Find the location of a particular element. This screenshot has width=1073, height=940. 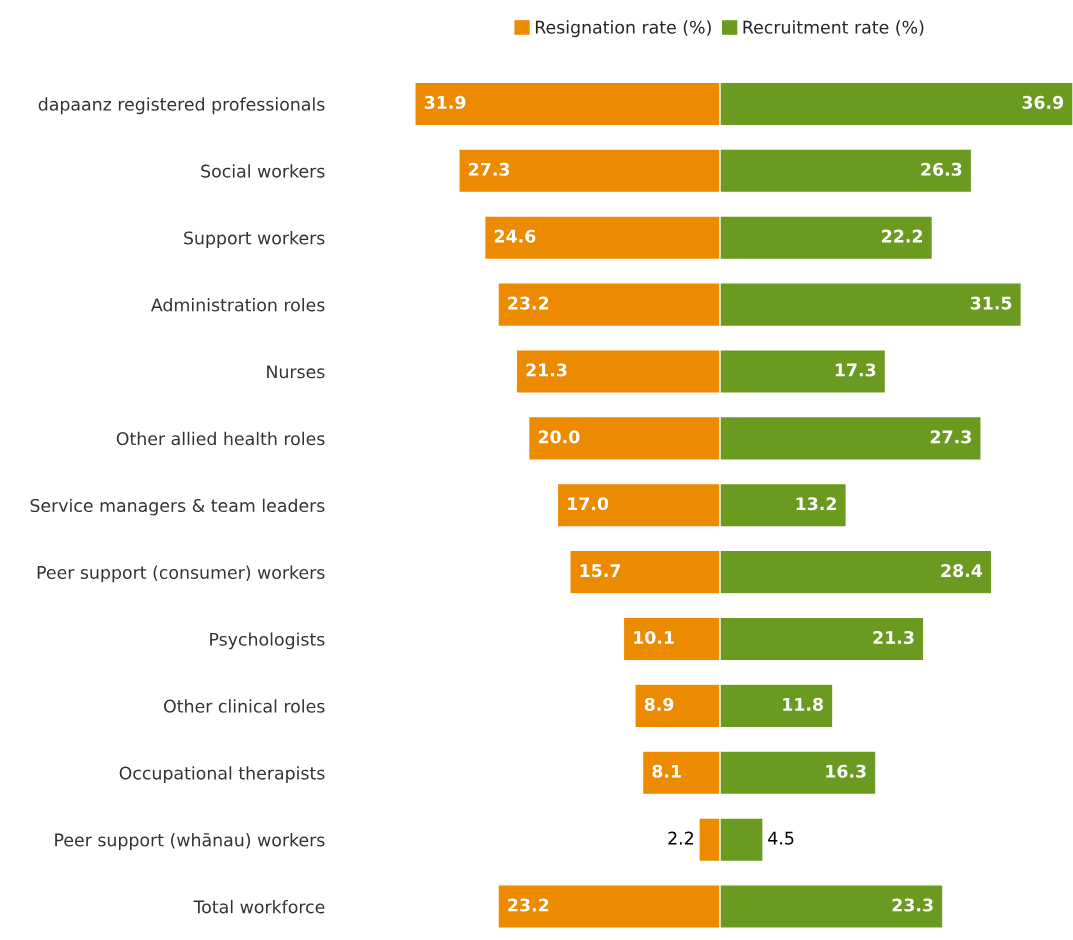

y-tick-label: Other allied health roles is located at coordinates (220, 438).